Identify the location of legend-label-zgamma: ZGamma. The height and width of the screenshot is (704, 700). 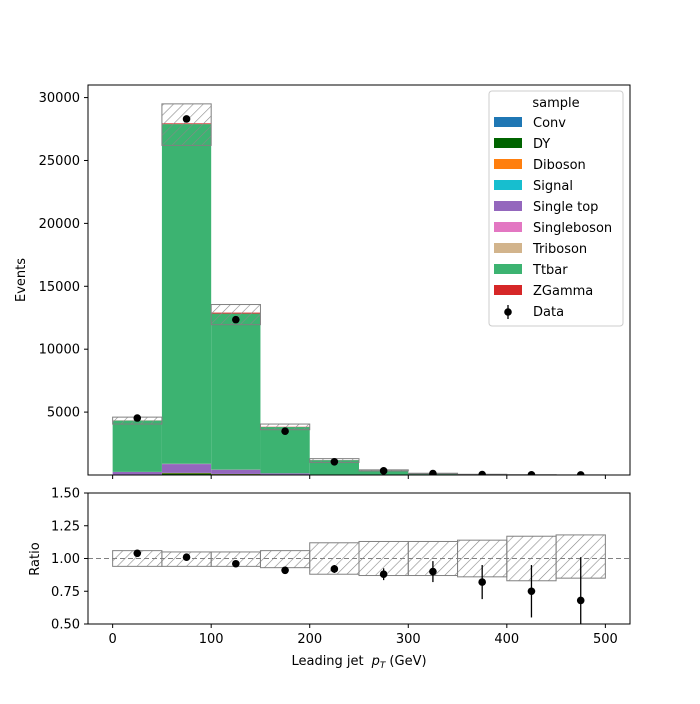
(563, 291).